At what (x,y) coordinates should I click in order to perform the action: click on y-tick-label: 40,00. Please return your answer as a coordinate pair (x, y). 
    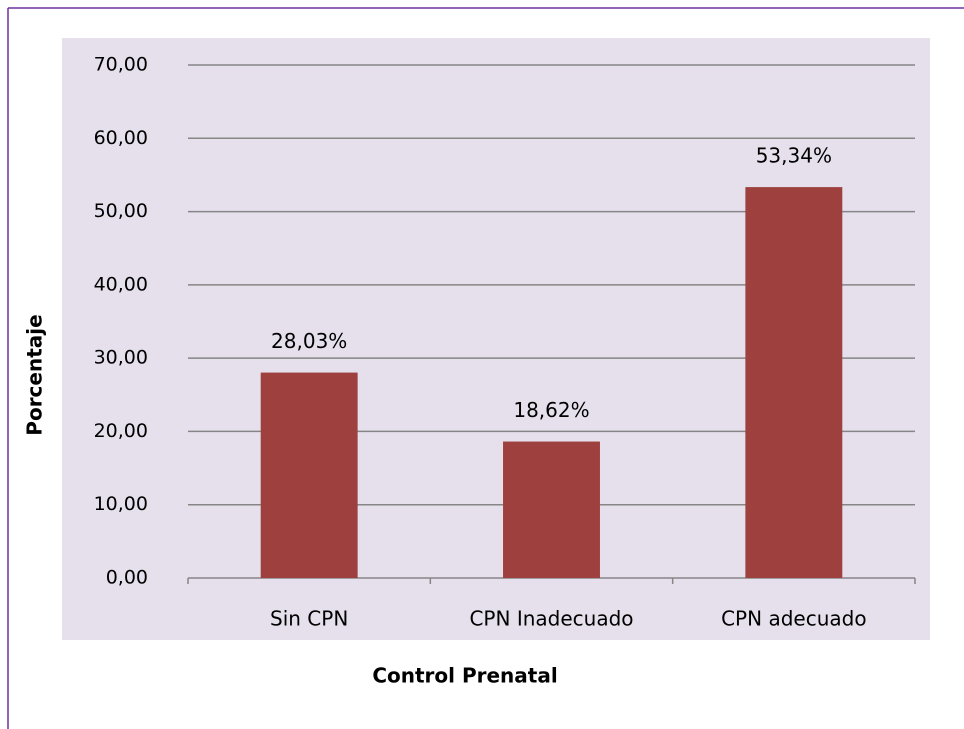
    Looking at the image, I should click on (121, 284).